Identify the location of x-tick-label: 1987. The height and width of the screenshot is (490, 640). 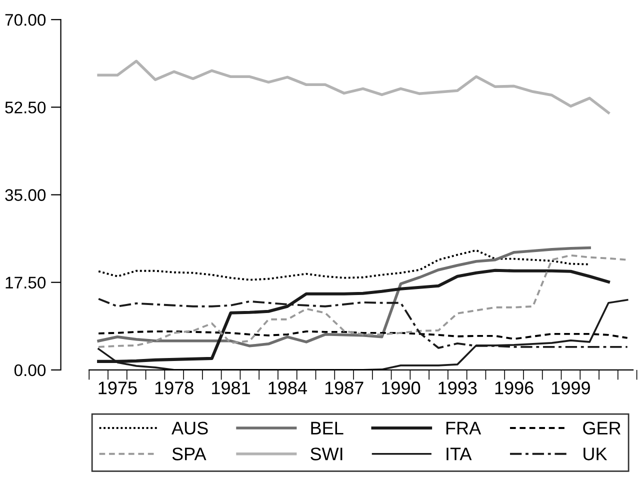
(344, 388).